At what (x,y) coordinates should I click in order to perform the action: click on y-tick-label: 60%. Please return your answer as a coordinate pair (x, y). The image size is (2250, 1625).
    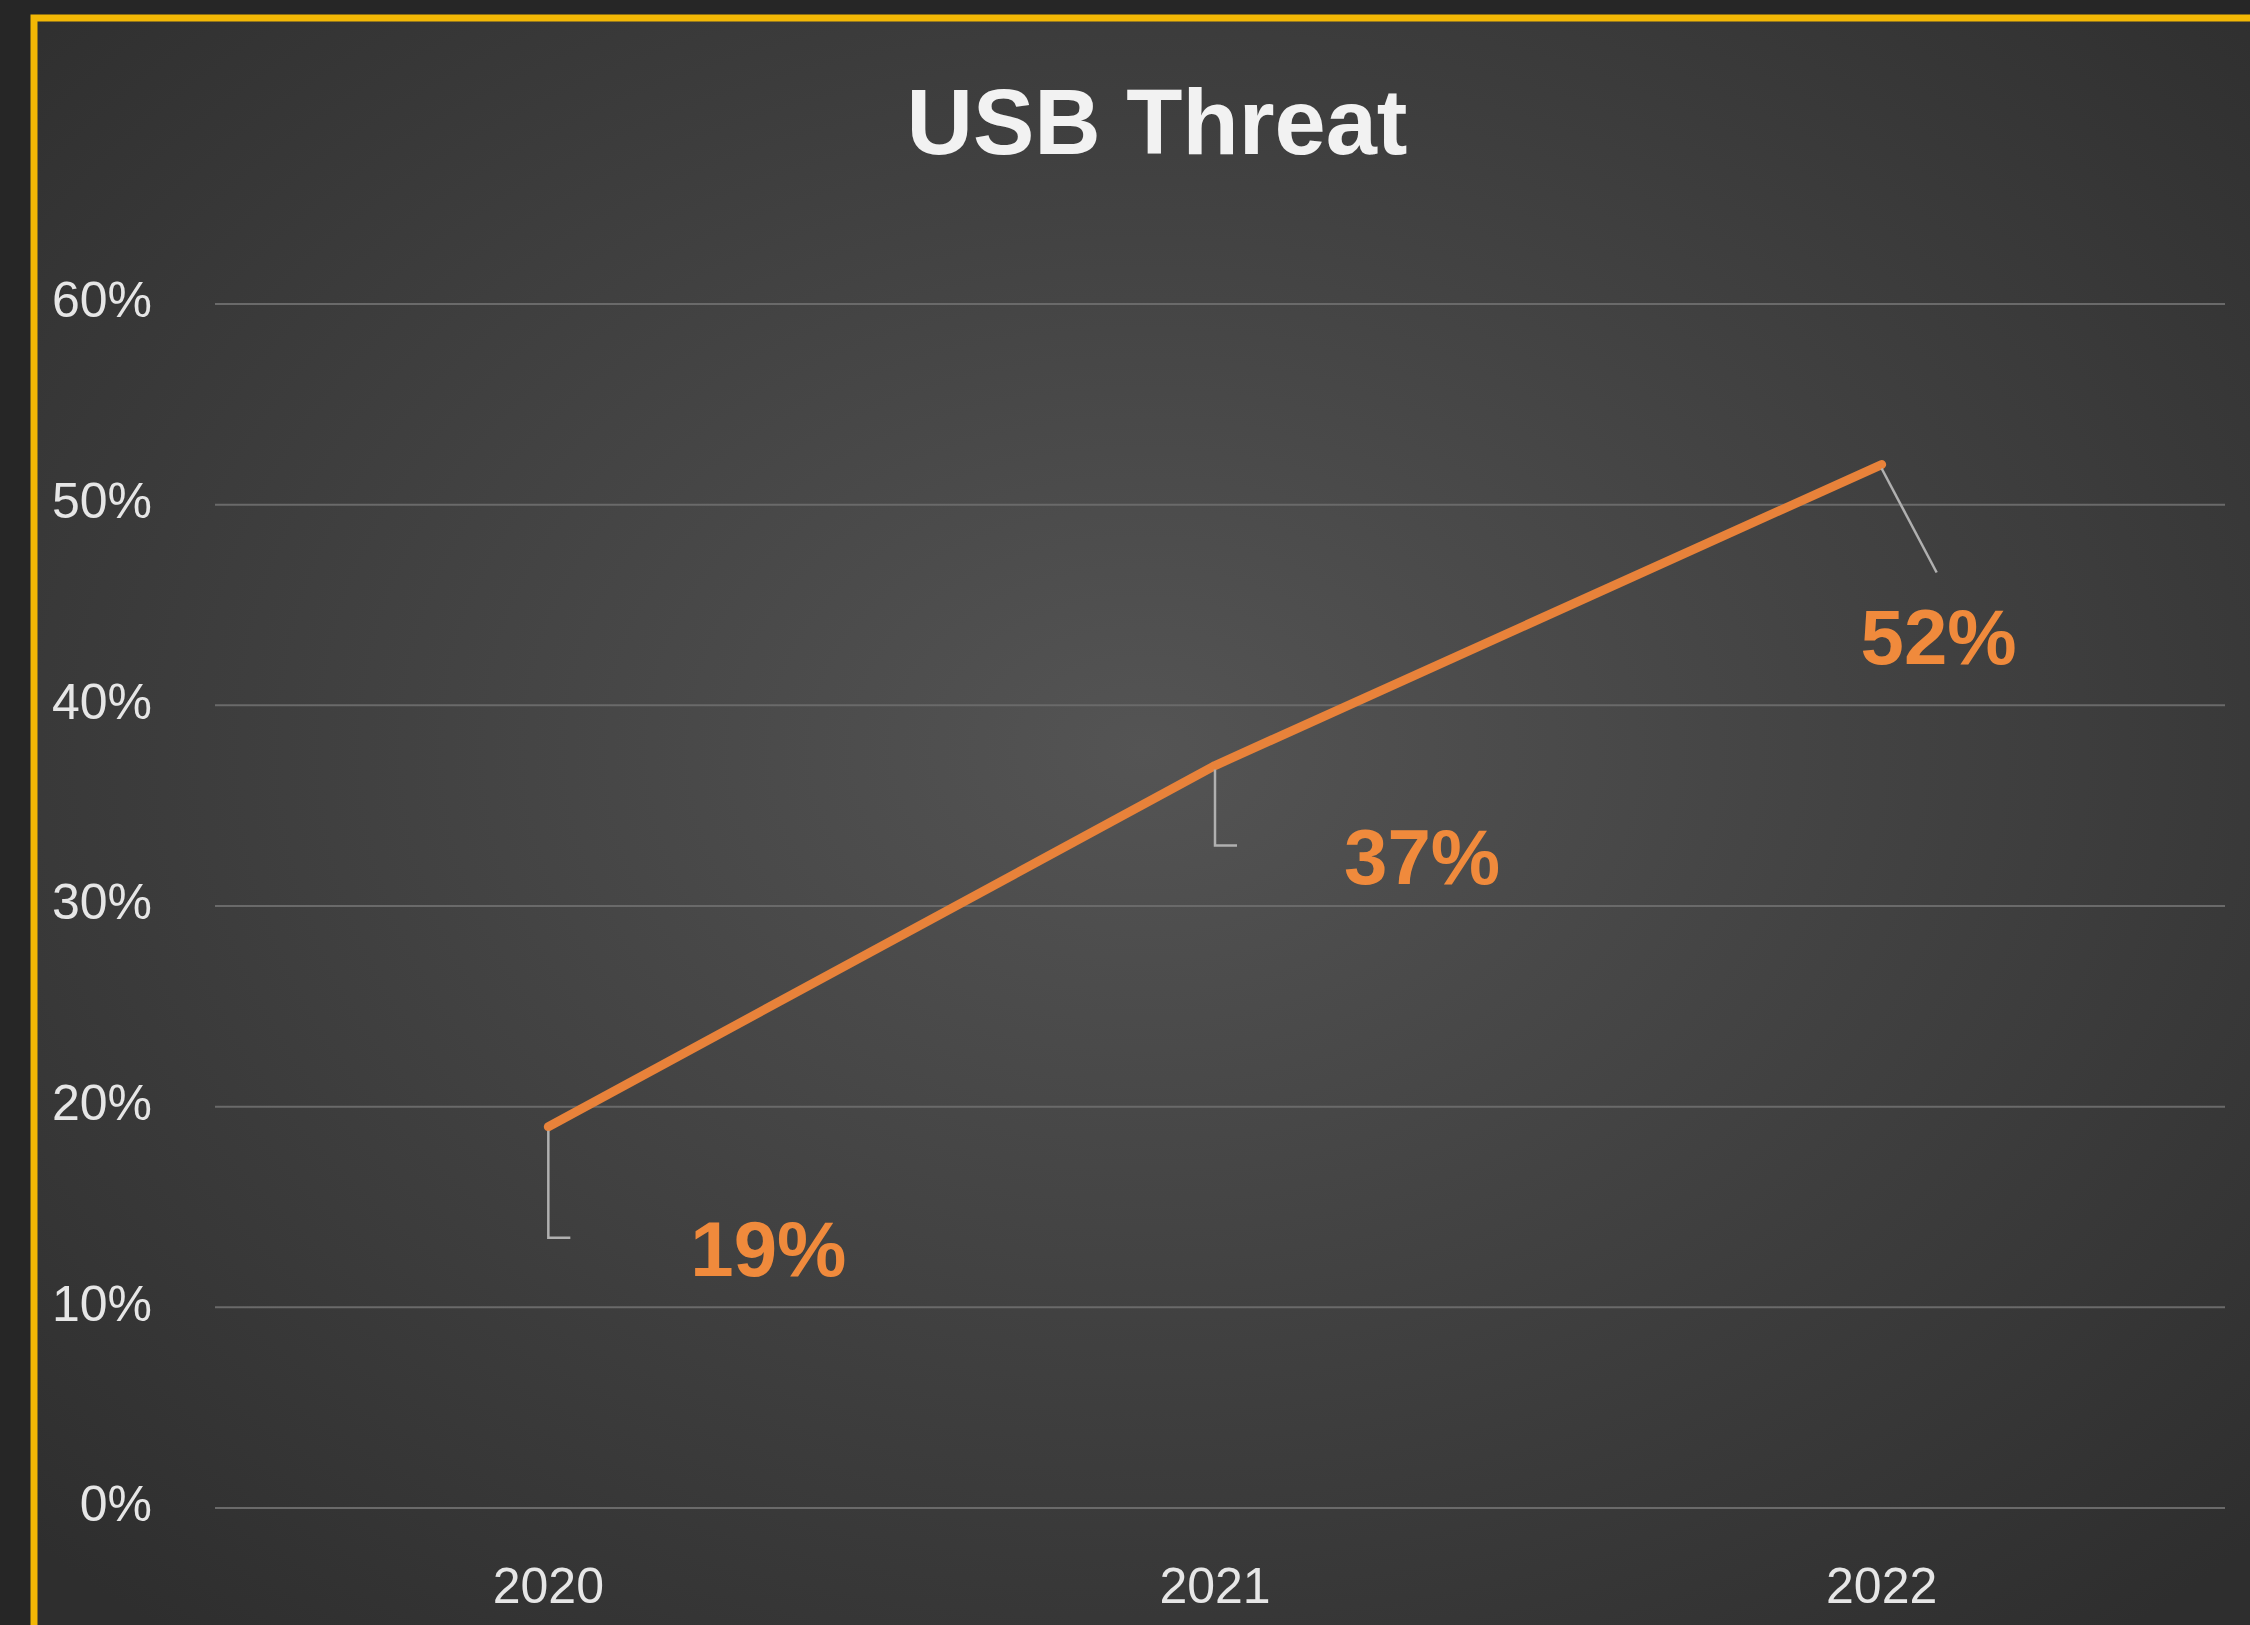
    Looking at the image, I should click on (101, 300).